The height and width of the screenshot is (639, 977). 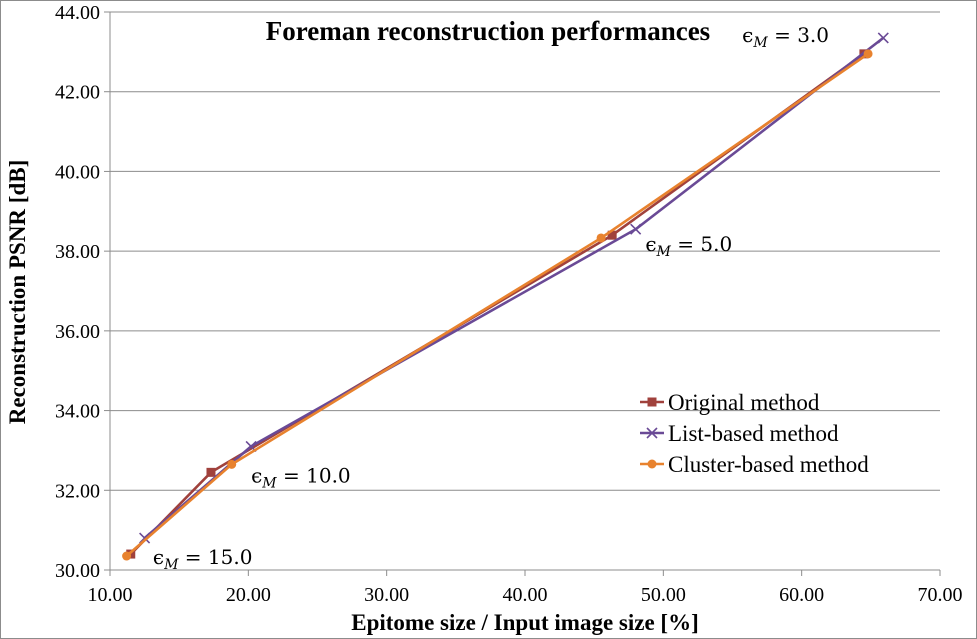 I want to click on legend-label: Cluster-based method, so click(x=768, y=464).